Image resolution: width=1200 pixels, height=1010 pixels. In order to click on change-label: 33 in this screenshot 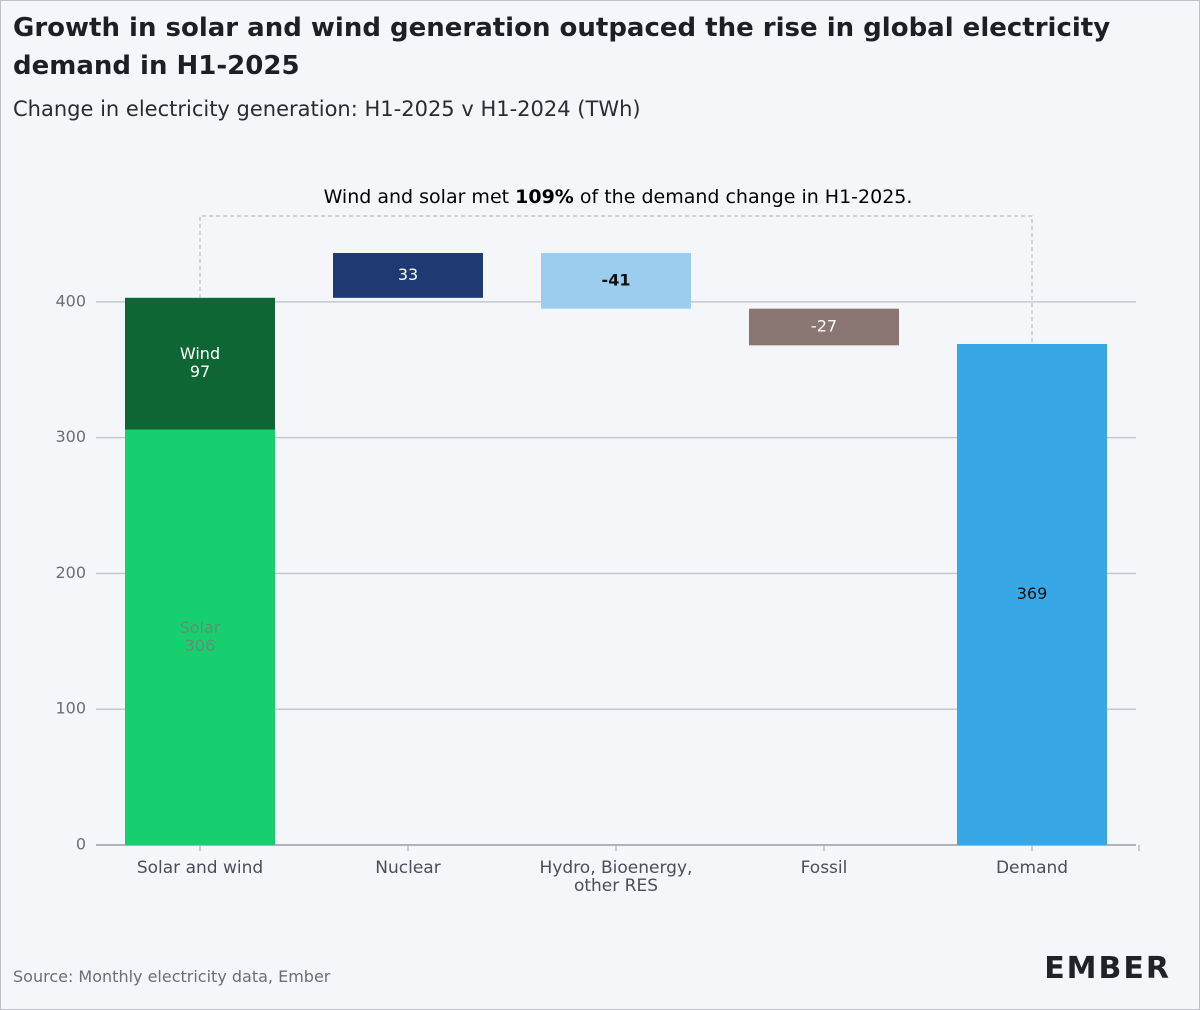, I will do `click(408, 274)`.